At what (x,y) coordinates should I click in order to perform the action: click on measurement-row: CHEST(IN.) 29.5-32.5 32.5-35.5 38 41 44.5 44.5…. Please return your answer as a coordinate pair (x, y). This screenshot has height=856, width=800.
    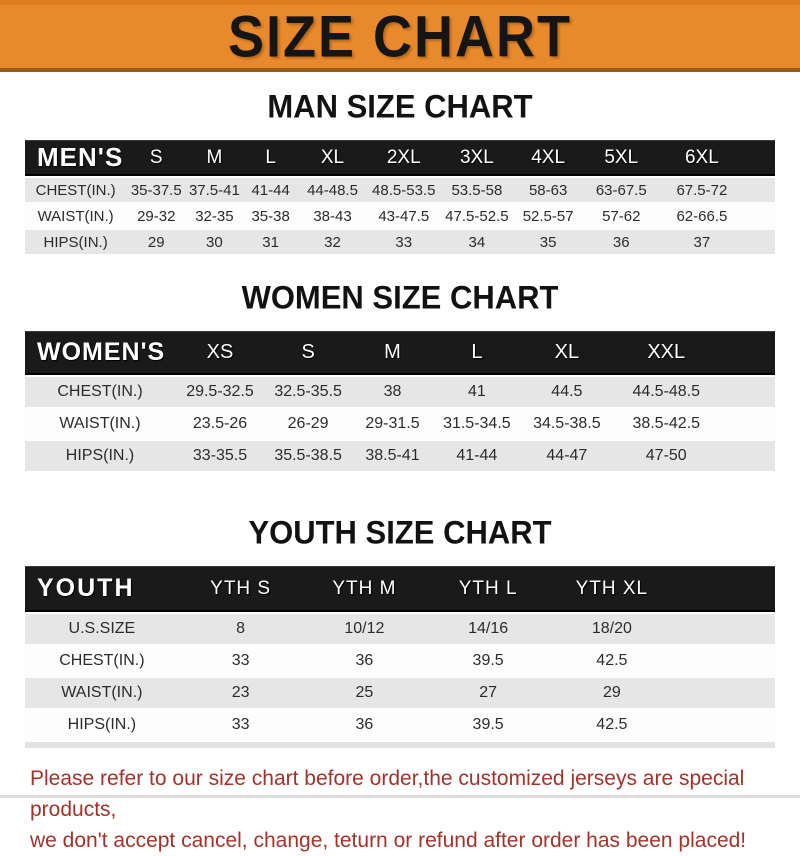
    Looking at the image, I should click on (400, 392).